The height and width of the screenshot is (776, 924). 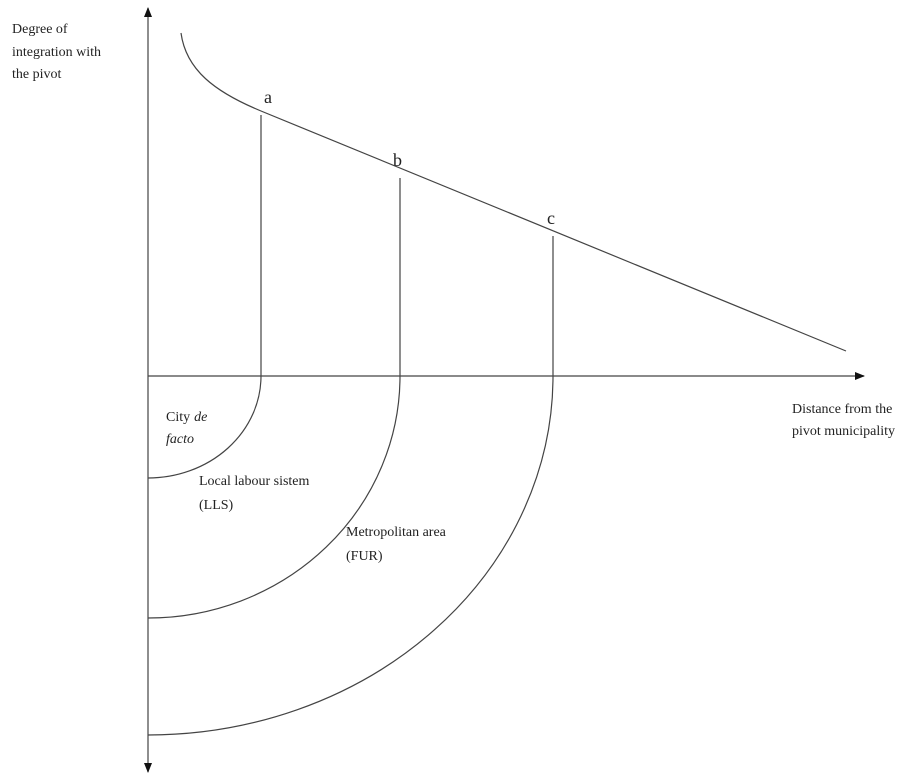 What do you see at coordinates (842, 409) in the screenshot?
I see `x-axis-label: Distance from the` at bounding box center [842, 409].